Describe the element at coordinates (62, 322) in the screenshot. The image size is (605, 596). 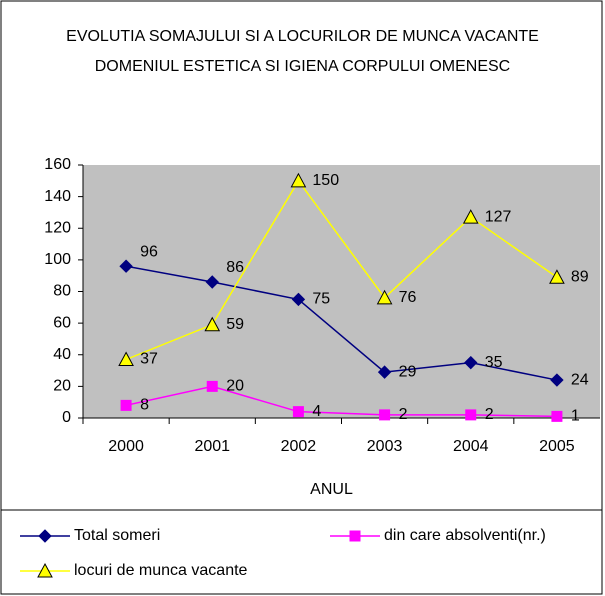
I see `y-tick-label: 60` at that location.